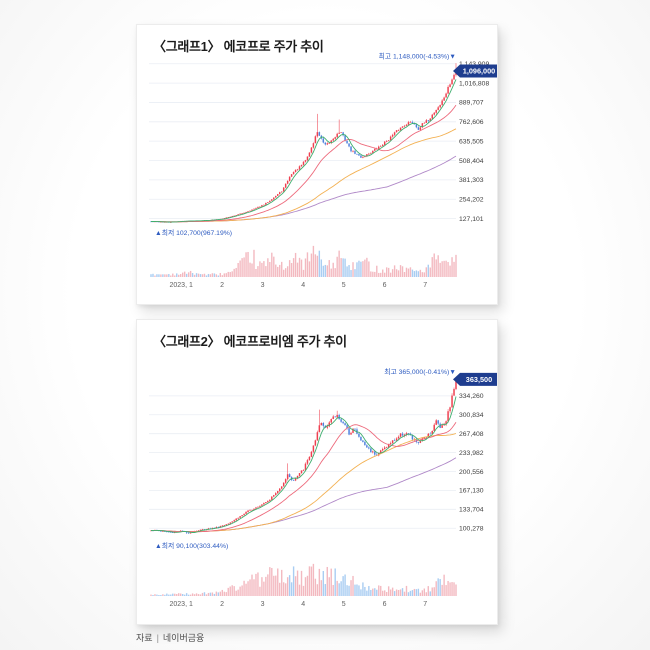 The height and width of the screenshot is (650, 650). I want to click on svg-text: 233,982, so click(471, 453).